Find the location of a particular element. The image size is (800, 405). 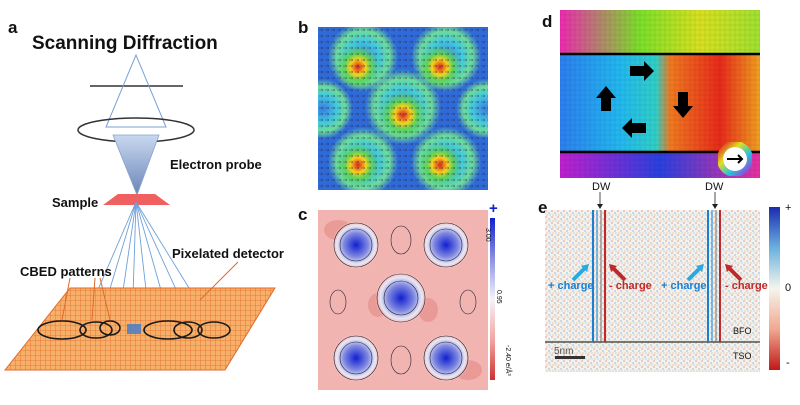

panel-c-scale-top: 3.00 is located at coordinates (487, 235).